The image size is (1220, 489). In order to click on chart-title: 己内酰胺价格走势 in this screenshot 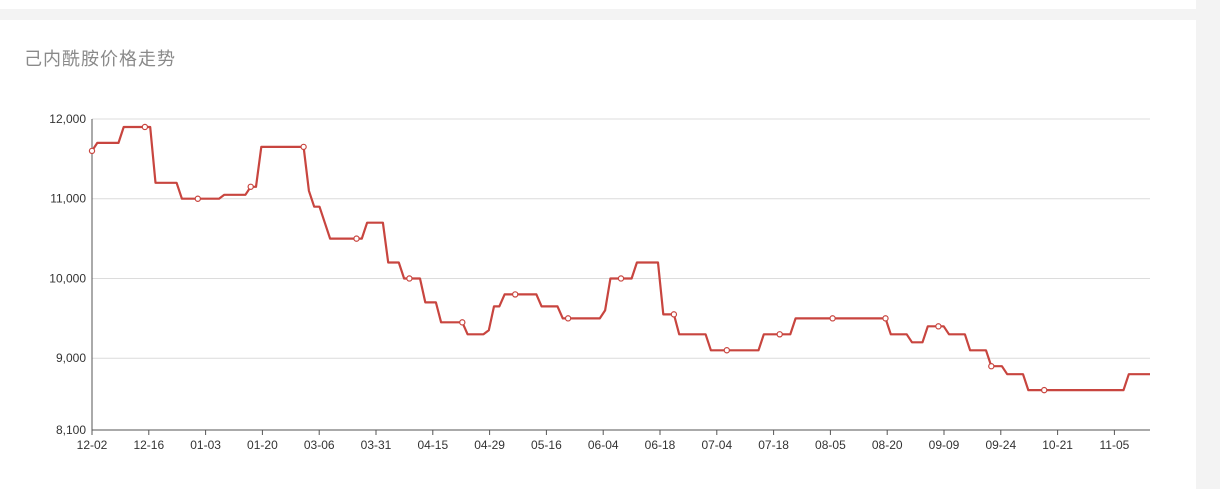, I will do `click(100, 59)`.